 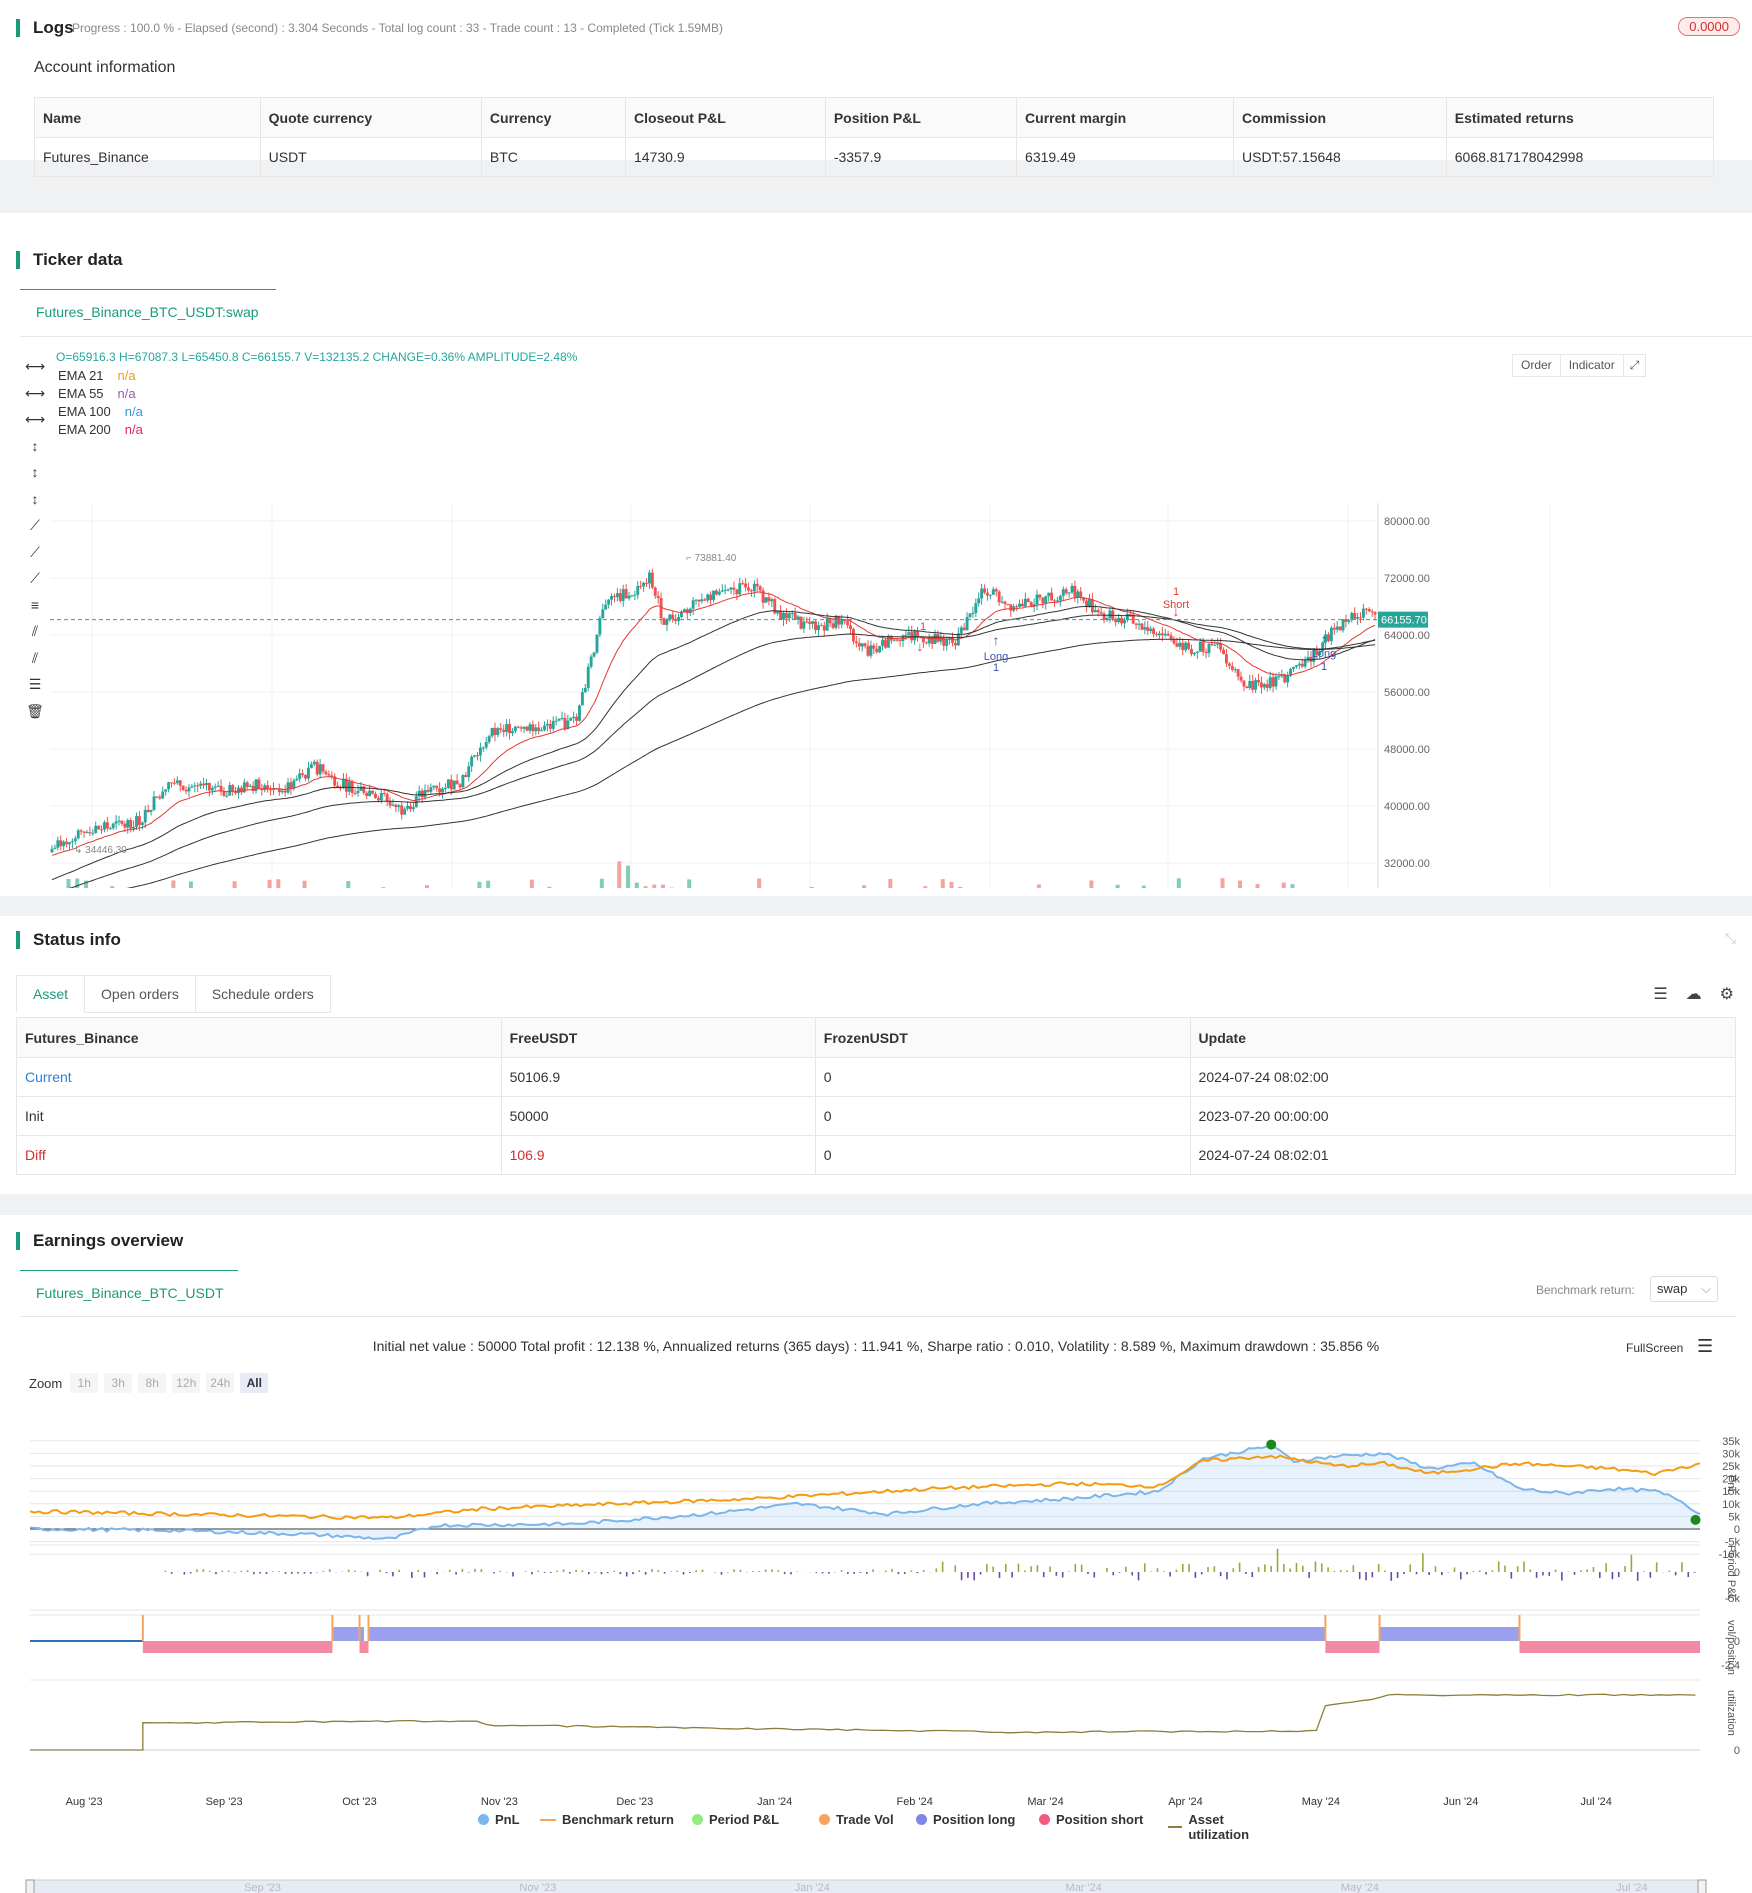 What do you see at coordinates (1463, 1116) in the screenshot?
I see `asset-cell: 2023-07-20 00:00:00` at bounding box center [1463, 1116].